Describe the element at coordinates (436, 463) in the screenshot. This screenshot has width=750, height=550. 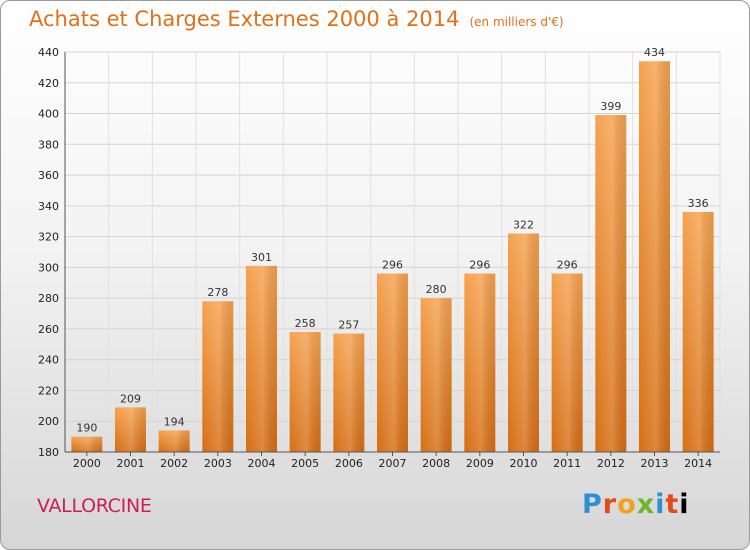
I see `x-tick-label: 2008` at that location.